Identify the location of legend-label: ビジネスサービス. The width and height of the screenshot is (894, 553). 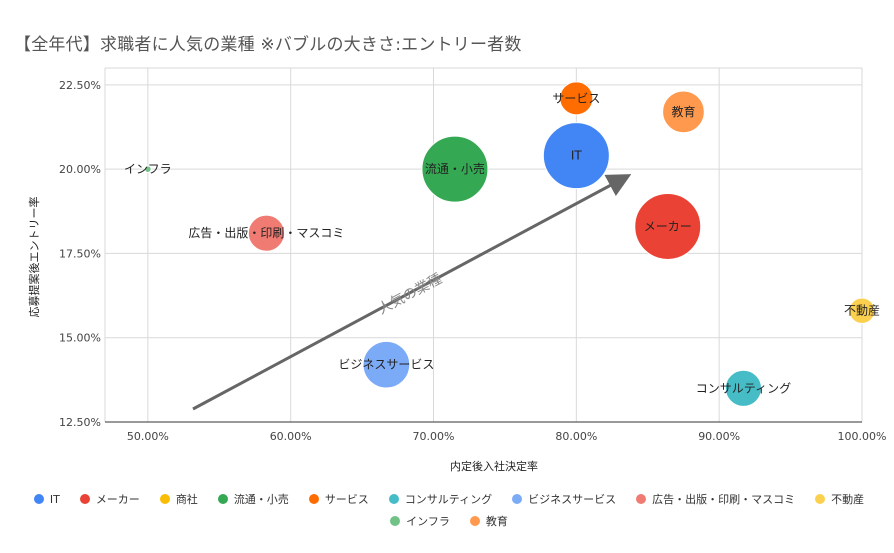
(572, 499).